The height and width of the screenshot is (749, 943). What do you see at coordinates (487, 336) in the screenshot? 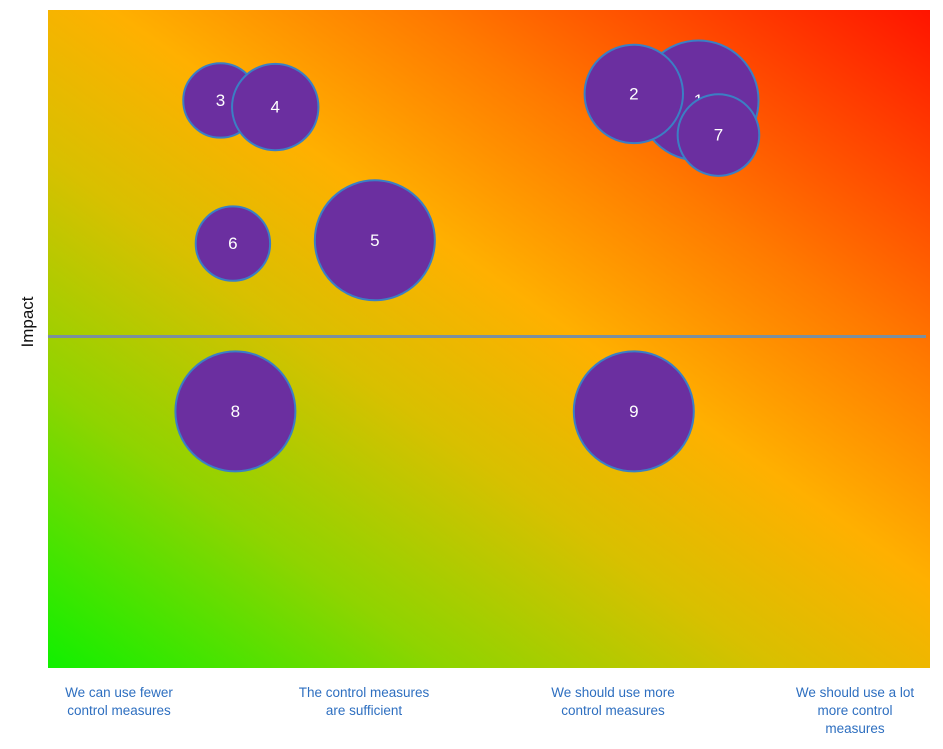
I see `impact-midline` at bounding box center [487, 336].